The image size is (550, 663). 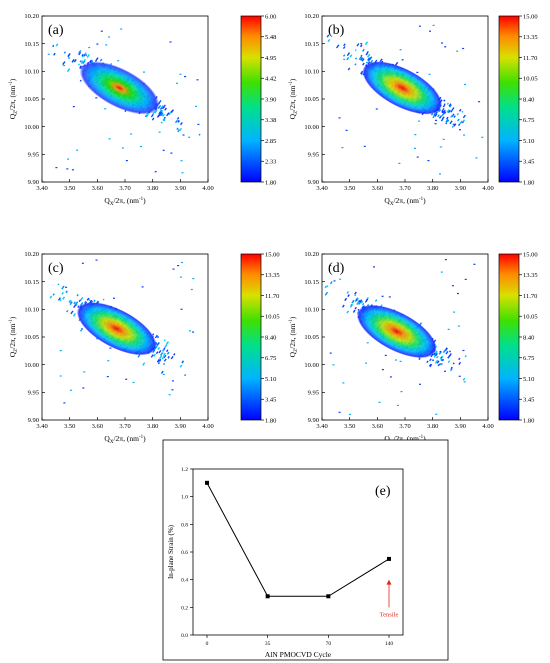 What do you see at coordinates (171, 551) in the screenshot?
I see `y-axis-label: In-plane Strain (%)` at bounding box center [171, 551].